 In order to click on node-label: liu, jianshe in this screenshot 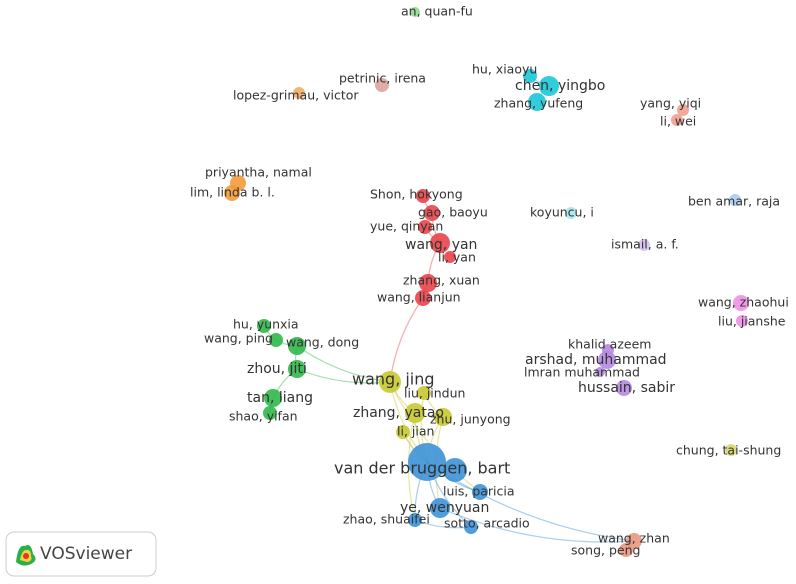, I will do `click(752, 321)`.